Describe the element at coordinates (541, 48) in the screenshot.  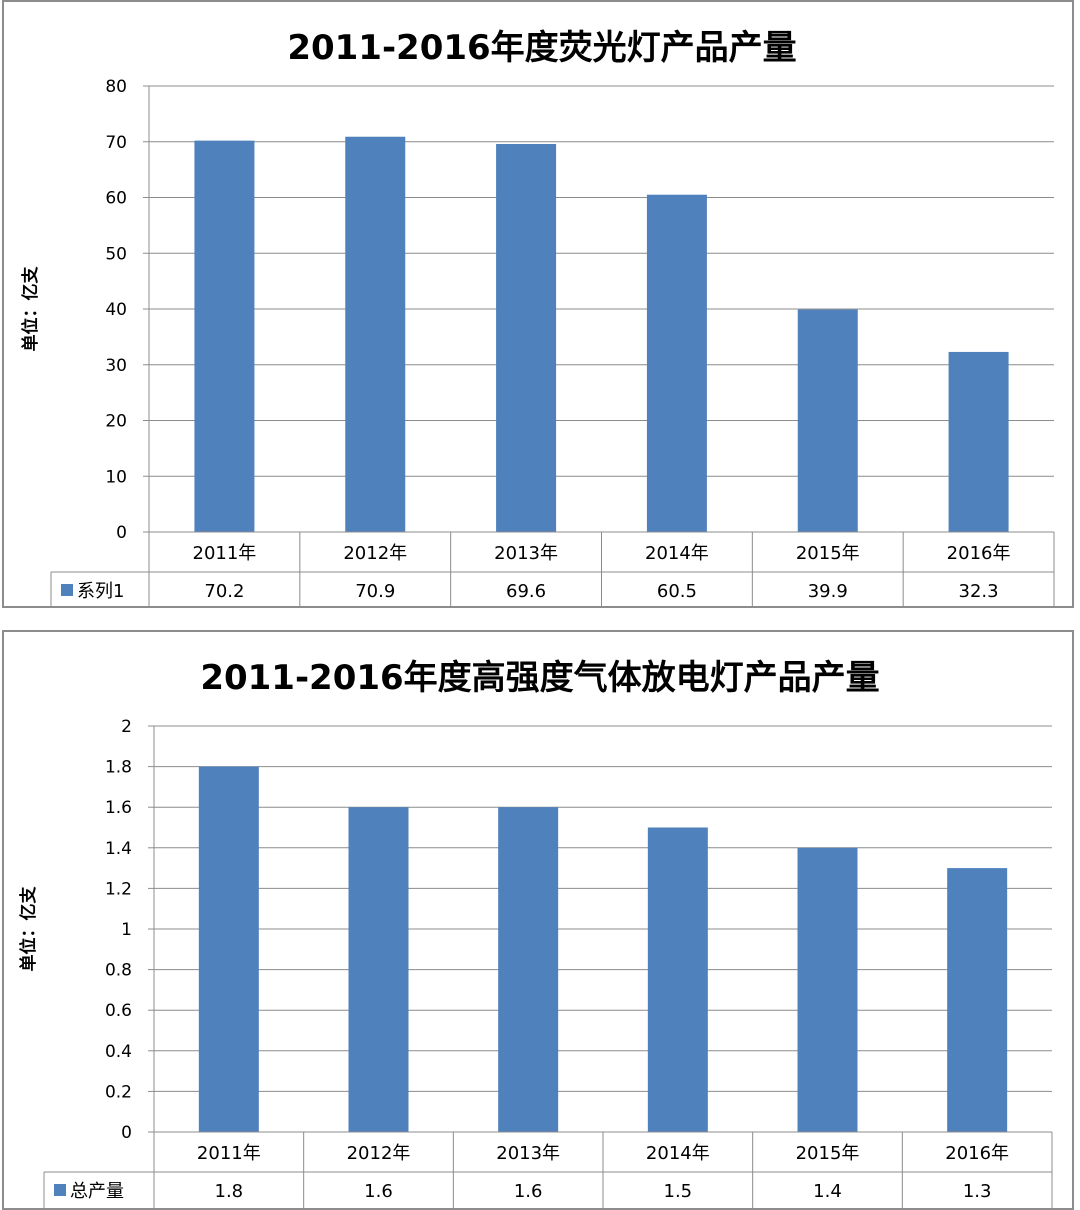
I see `chart-title: 2011-2016年度荧光灯产品产量` at that location.